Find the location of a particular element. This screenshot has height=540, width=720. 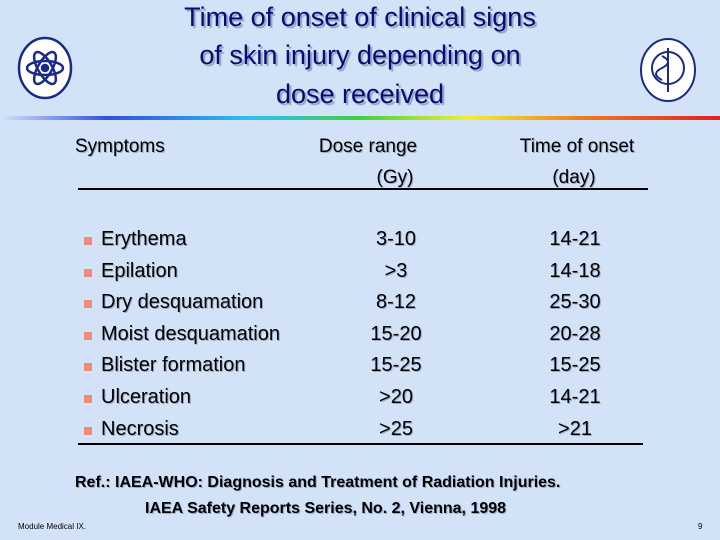

column-header: Dose range is located at coordinates (368, 146).